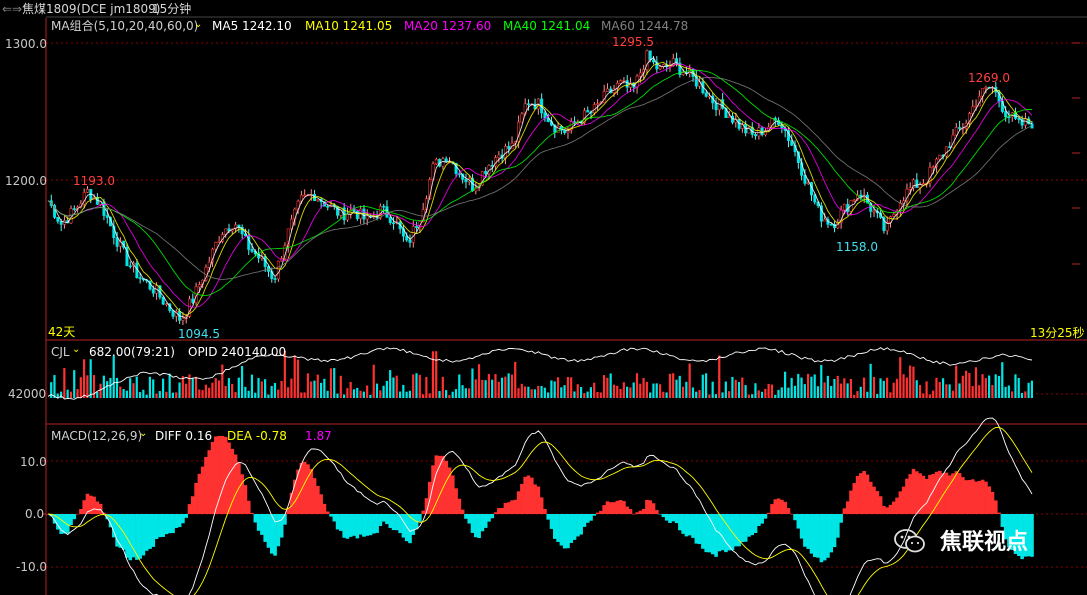  I want to click on volume-bars, so click(541, 374).